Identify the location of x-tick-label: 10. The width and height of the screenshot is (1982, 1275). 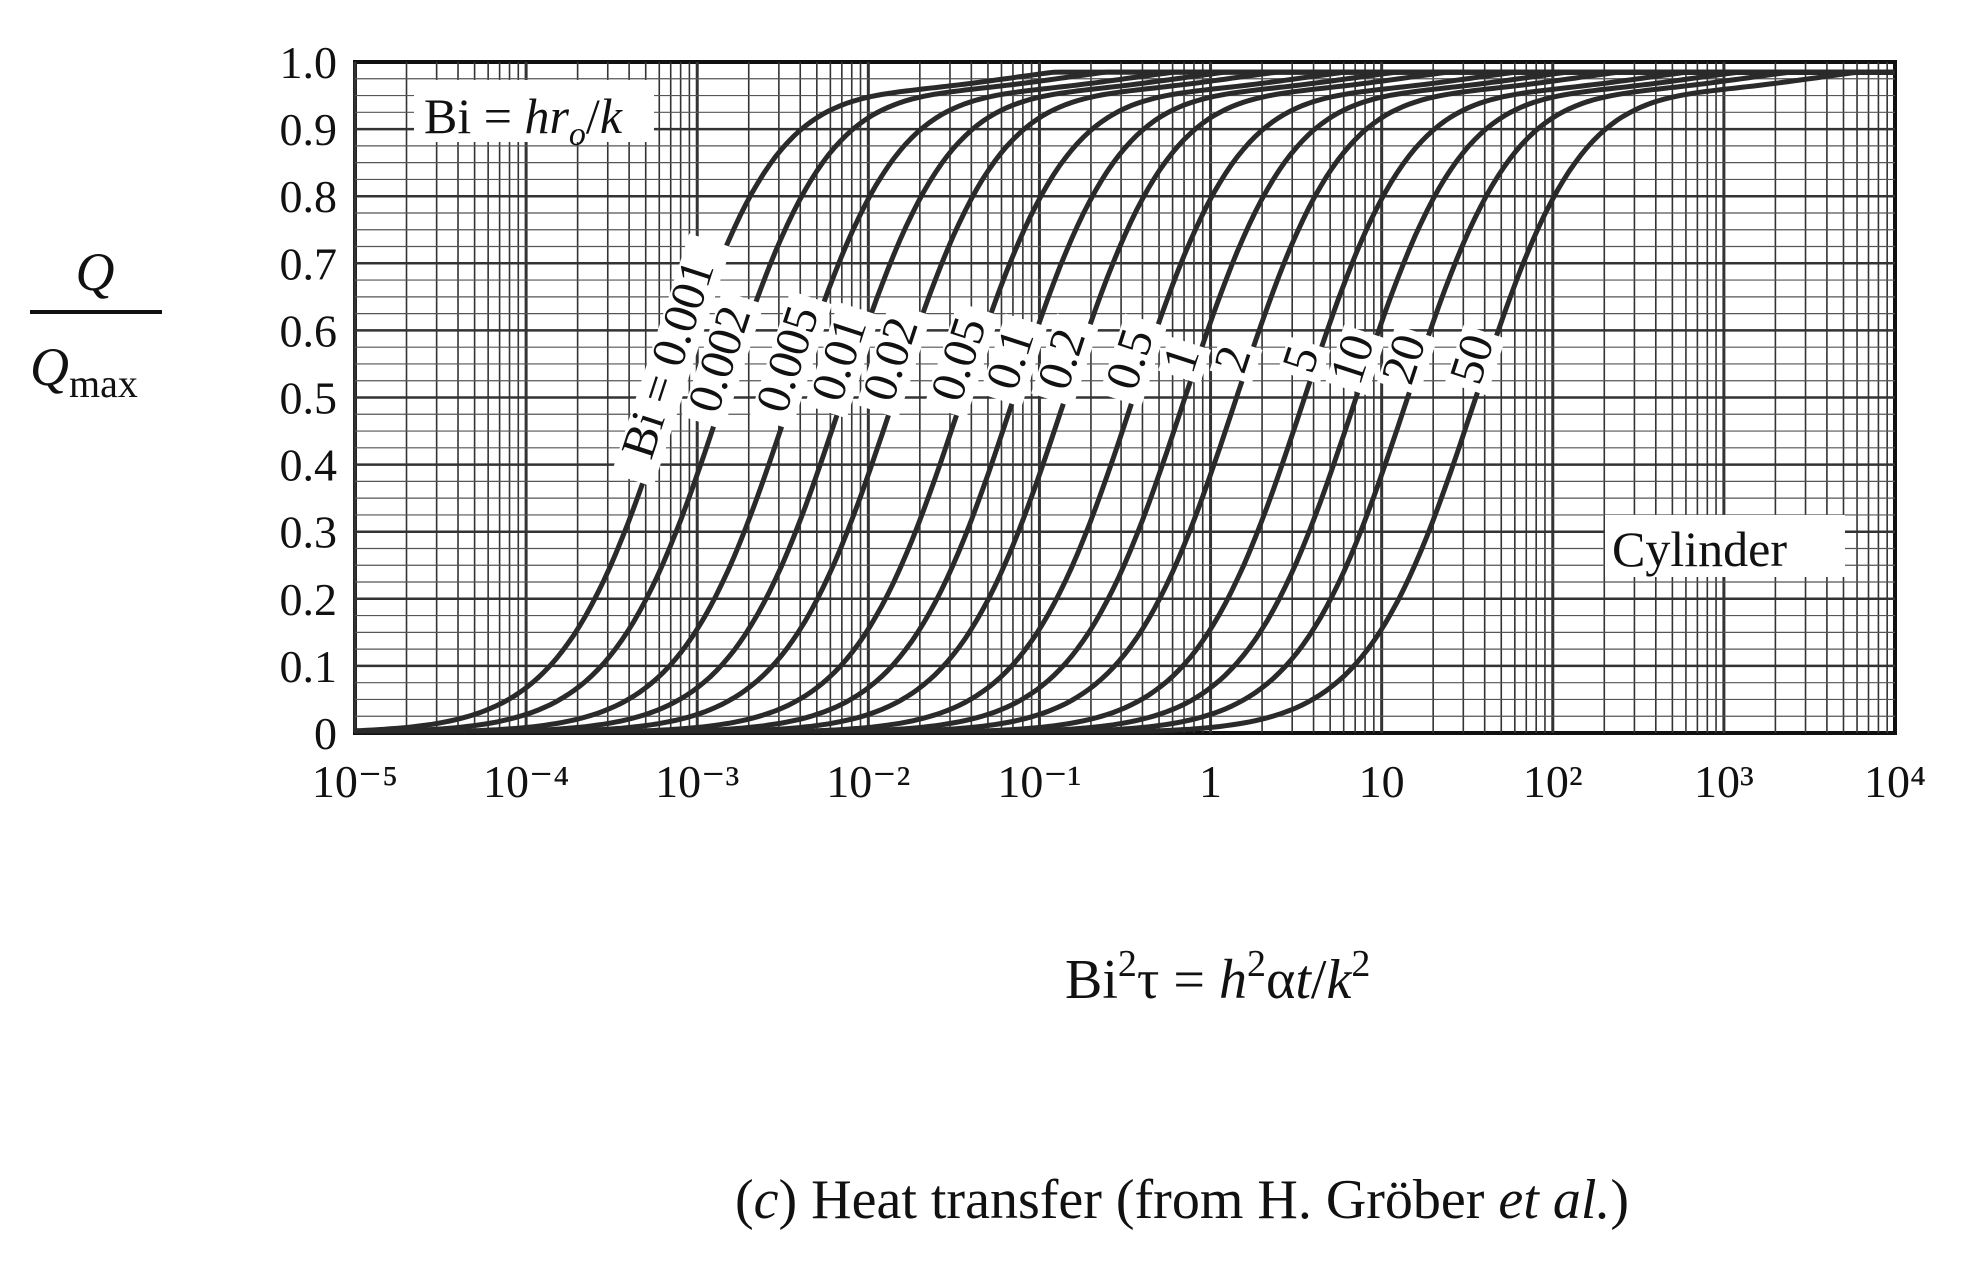
(1382, 781).